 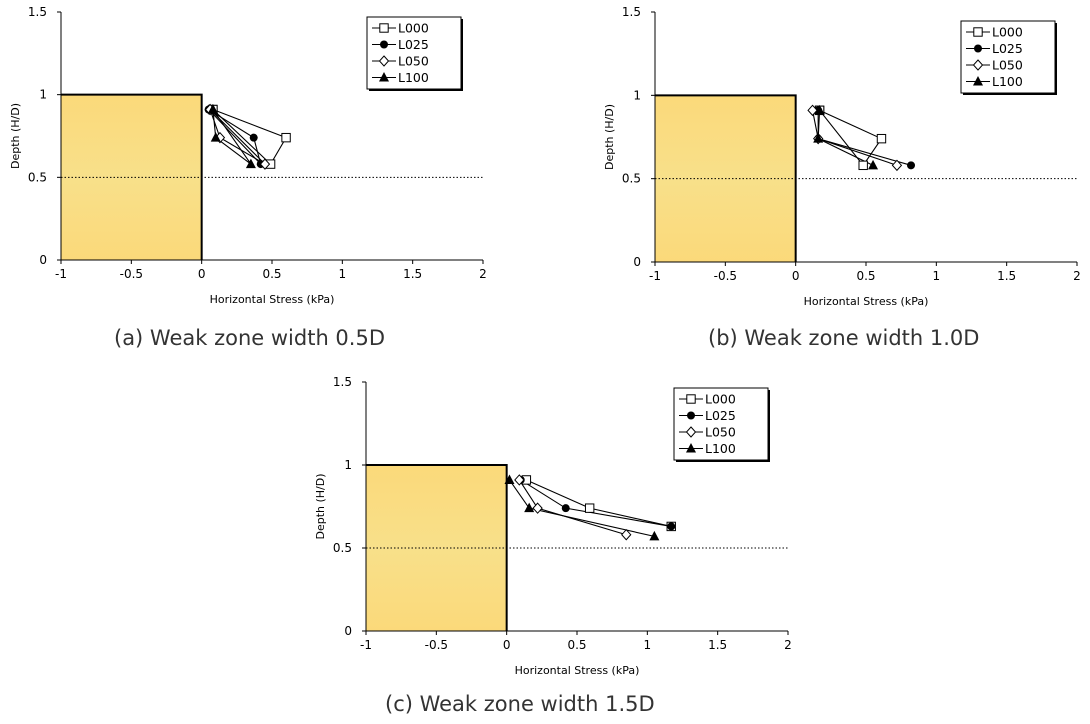 What do you see at coordinates (520, 704) in the screenshot?
I see `caption-c: (c) Weak zone width 1.5D` at bounding box center [520, 704].